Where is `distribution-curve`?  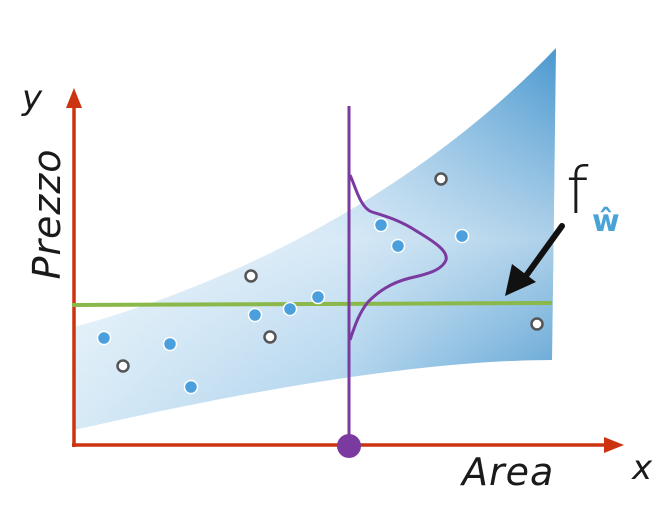 distribution-curve is located at coordinates (398, 257).